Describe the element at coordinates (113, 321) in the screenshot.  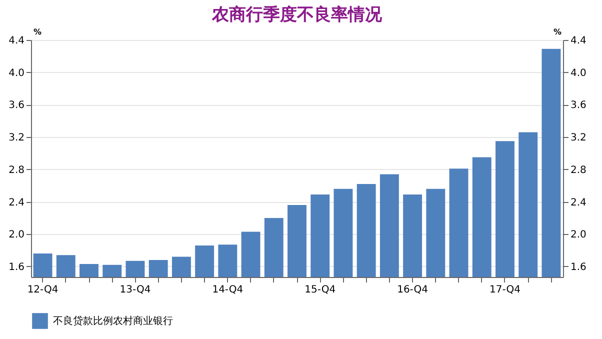
I see `legend-label: 不良贷款比例农村商业银行` at that location.